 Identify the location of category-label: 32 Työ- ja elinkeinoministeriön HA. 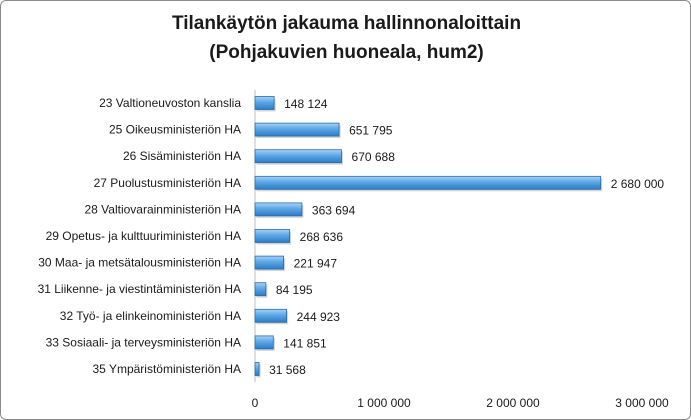
(150, 316).